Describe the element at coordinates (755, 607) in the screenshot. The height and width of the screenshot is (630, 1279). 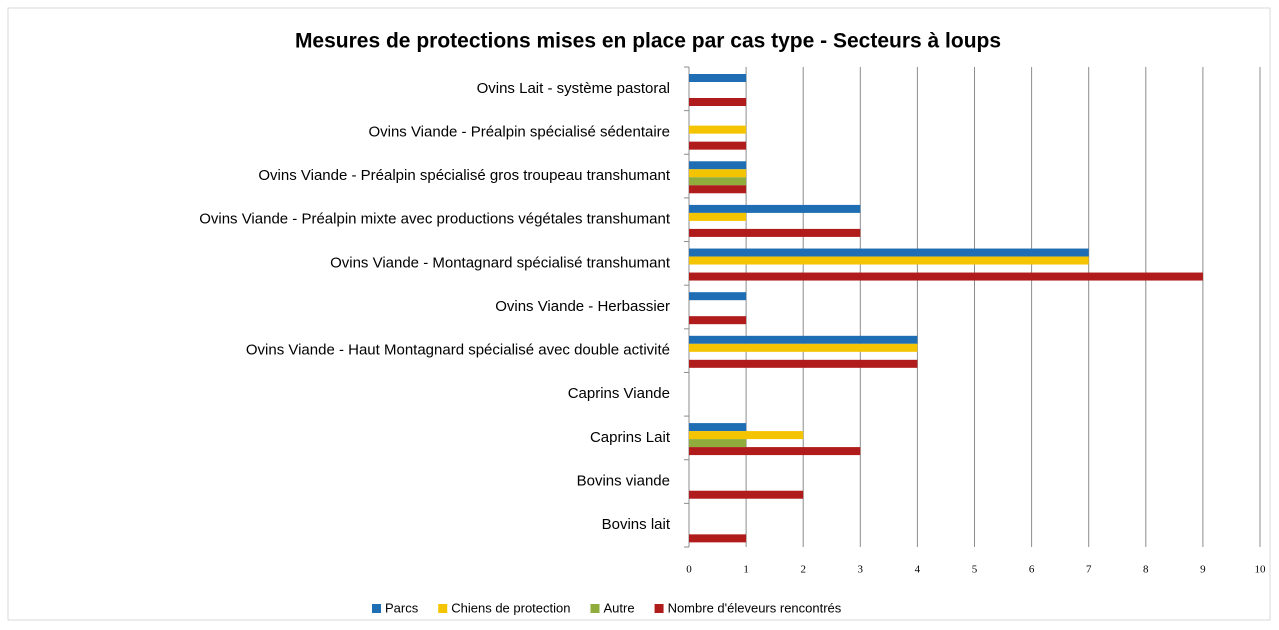
I see `legend-label: Nombre d'éleveurs rencontrés` at that location.